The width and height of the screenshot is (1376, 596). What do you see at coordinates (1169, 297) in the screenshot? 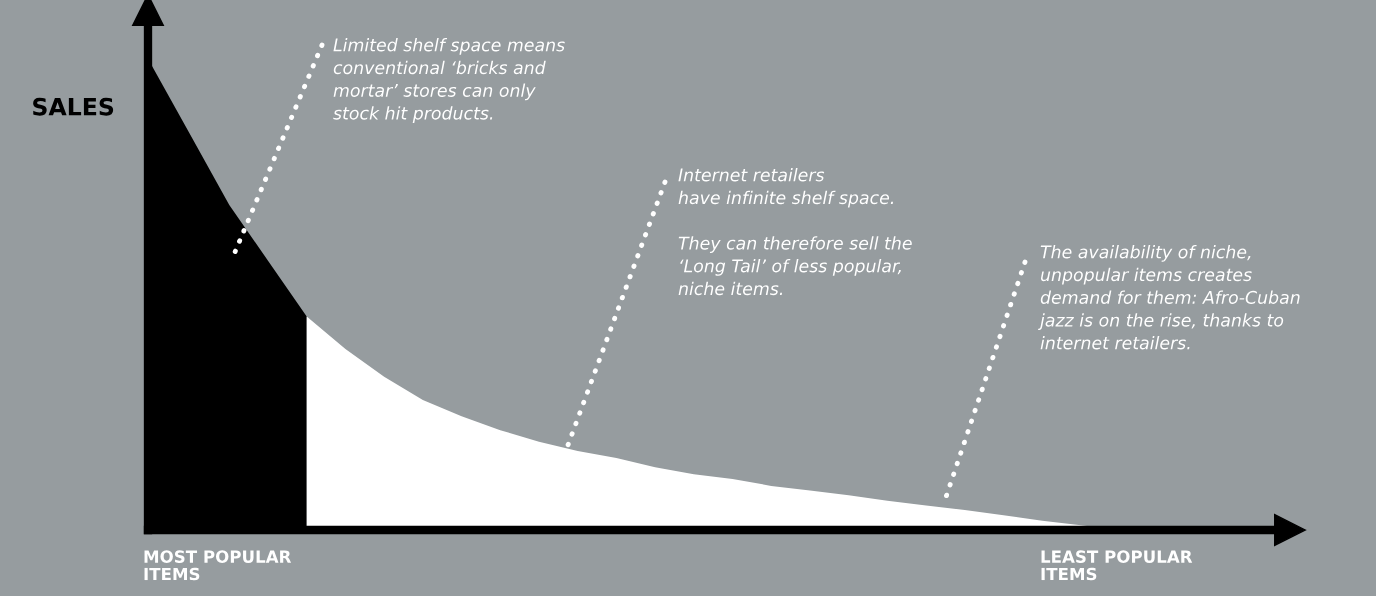
I see `annotation: The availability of niche, unpopular items creates demand for them: Afro-Cuban jazz is on the rise, thanks to internet retailers.` at bounding box center [1169, 297].